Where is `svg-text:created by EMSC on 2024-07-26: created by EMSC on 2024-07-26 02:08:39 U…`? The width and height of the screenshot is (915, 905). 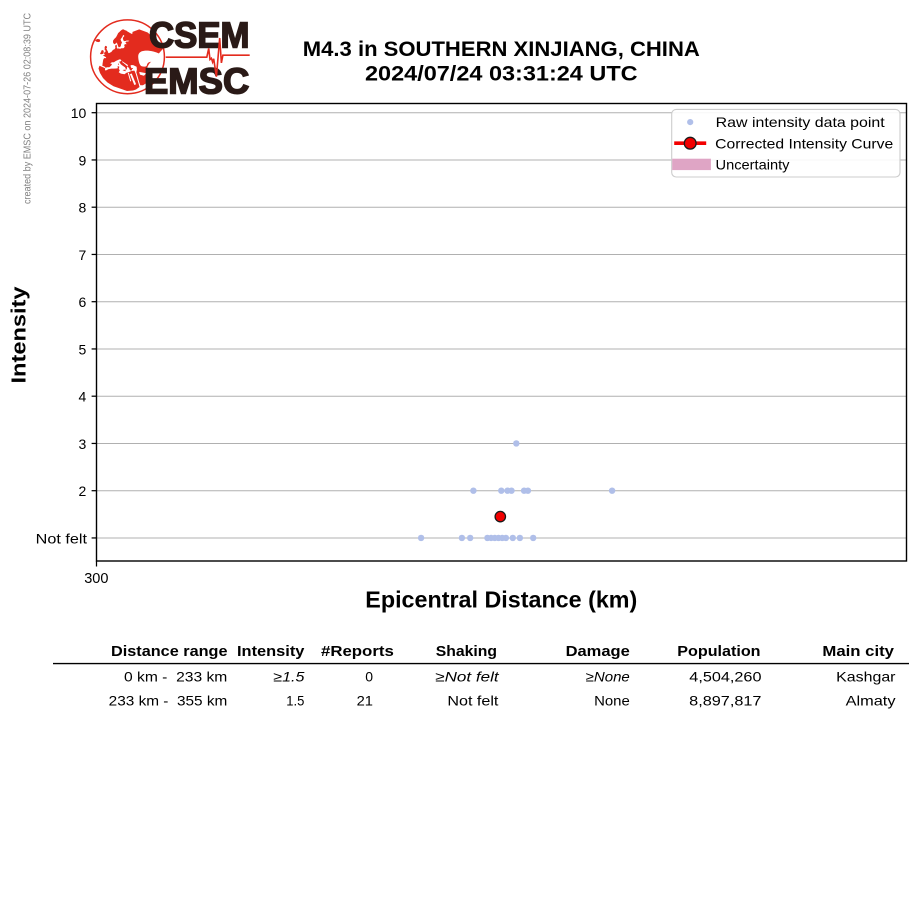 svg-text:created by EMSC on 2024-07-26: created by EMSC on 2024-07-26 02:08:39 U… is located at coordinates (28, 108).